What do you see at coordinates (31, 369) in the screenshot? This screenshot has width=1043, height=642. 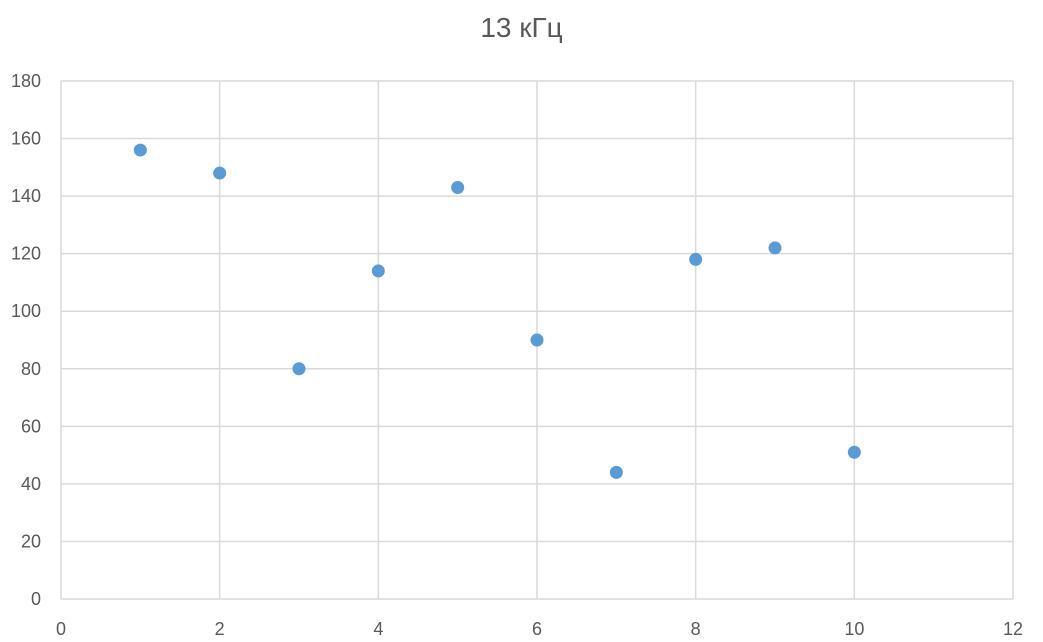 I see `y-tick-label: 80` at bounding box center [31, 369].